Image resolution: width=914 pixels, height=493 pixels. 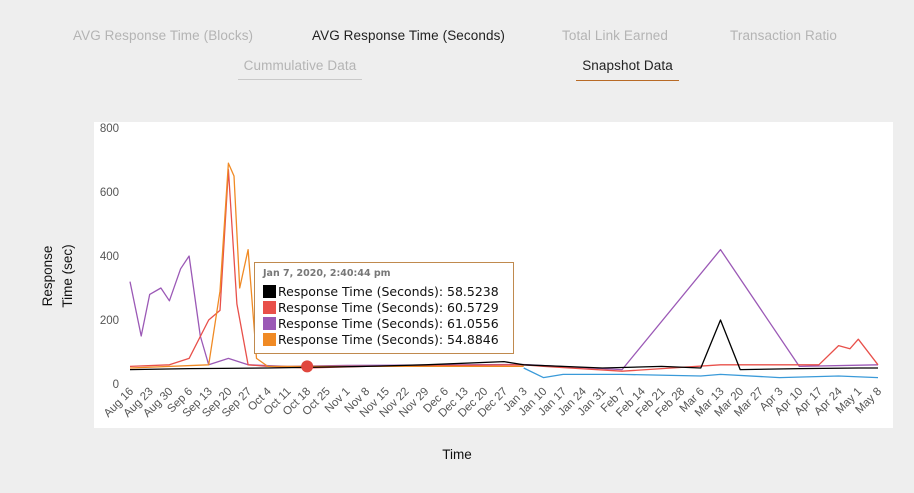 What do you see at coordinates (109, 321) in the screenshot?
I see `y-tick-label: 200` at bounding box center [109, 321].